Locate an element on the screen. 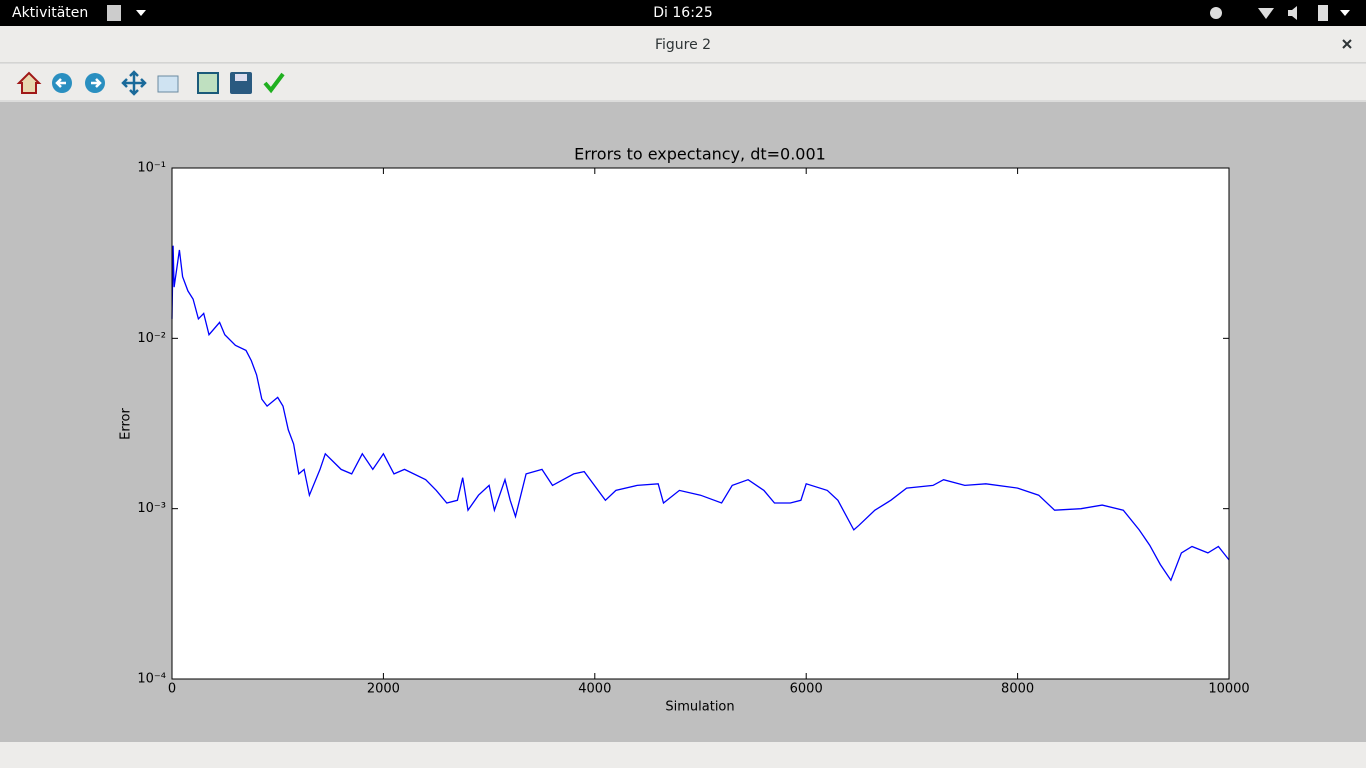 Image resolution: width=1366 pixels, height=772 pixels. app-menu-arrow is located at coordinates (141, 13).